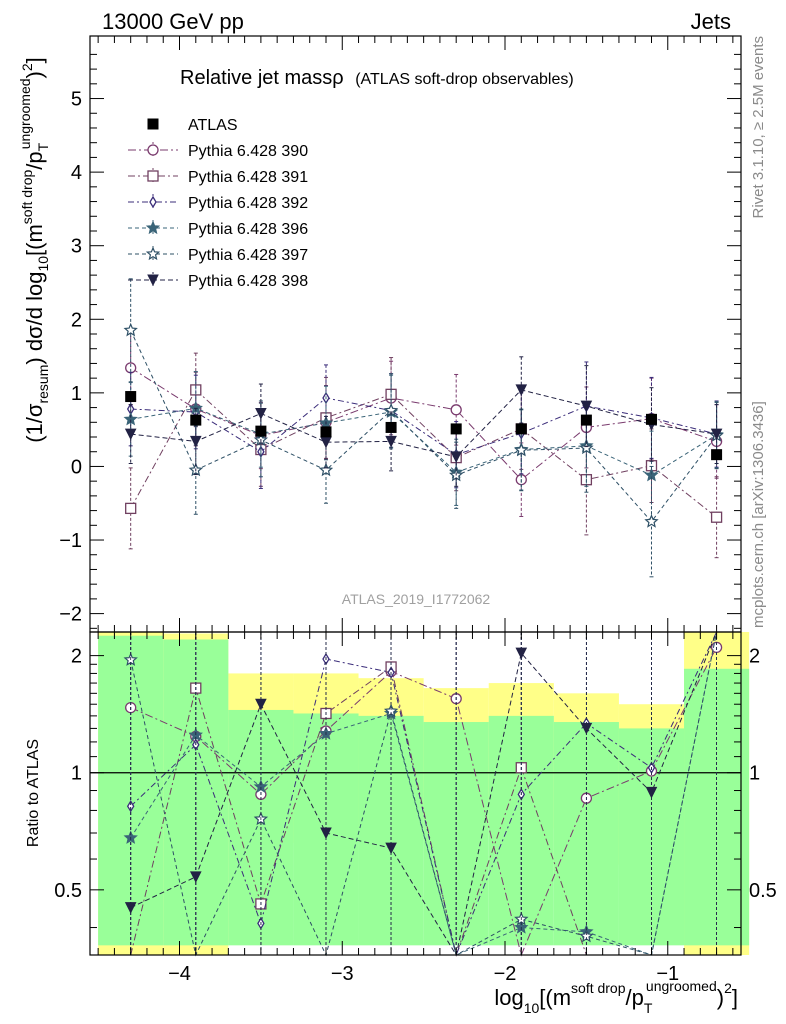 The height and width of the screenshot is (1024, 786). Describe the element at coordinates (248, 281) in the screenshot. I see `legend-label: Pythia 6.428 398` at that location.